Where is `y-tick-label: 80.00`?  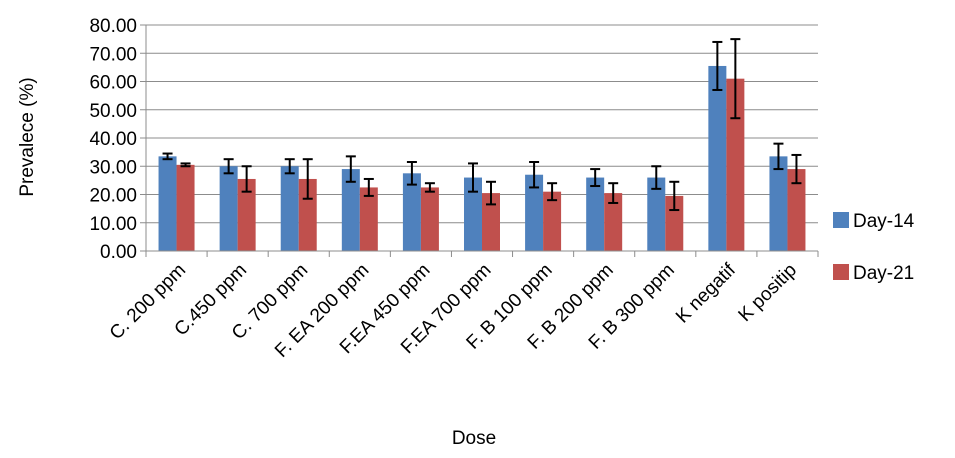
y-tick-label: 80.00 is located at coordinates (113, 26).